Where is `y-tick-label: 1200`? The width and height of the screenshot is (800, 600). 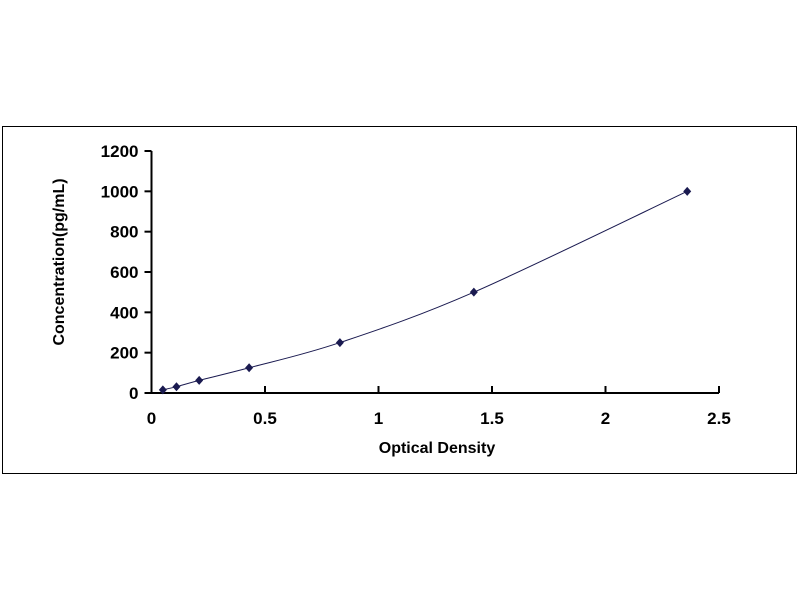 y-tick-label: 1200 is located at coordinates (120, 151).